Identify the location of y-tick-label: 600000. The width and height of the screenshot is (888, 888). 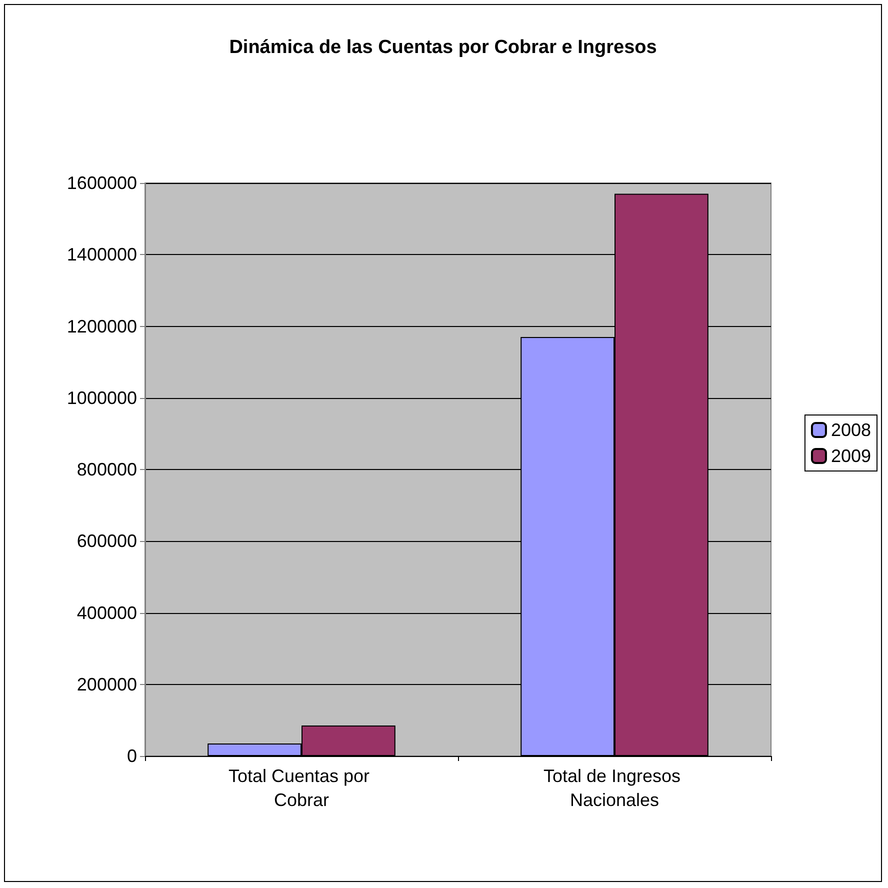
(106, 541).